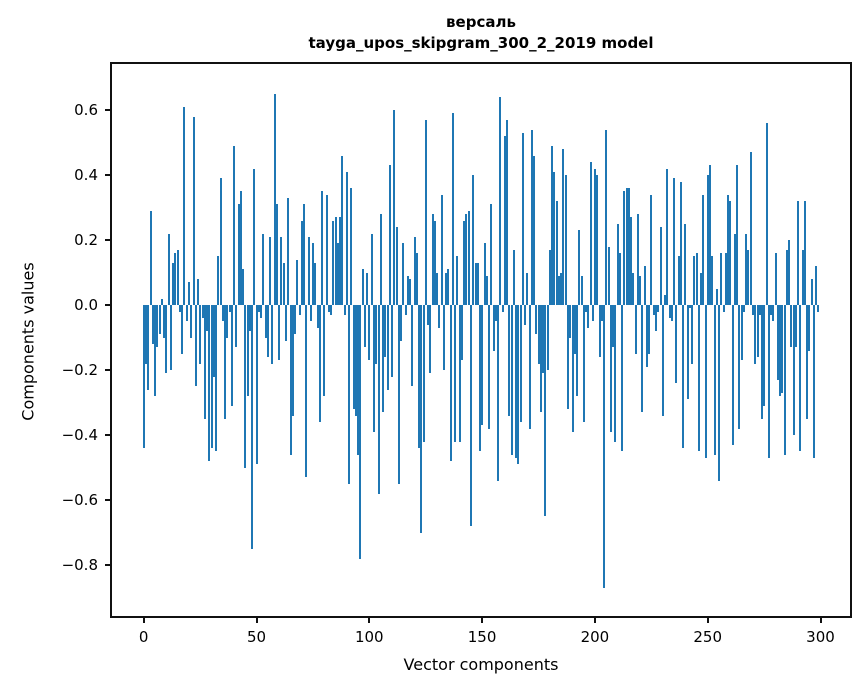 The image size is (867, 696). What do you see at coordinates (256, 637) in the screenshot?
I see `x-tick-label: 50` at bounding box center [256, 637].